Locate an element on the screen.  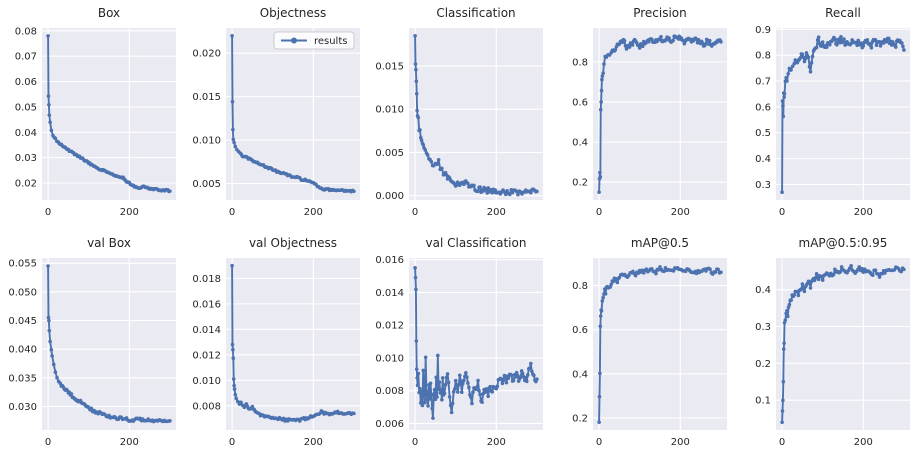
y-tick-label: 0.05 is located at coordinates (26, 107).